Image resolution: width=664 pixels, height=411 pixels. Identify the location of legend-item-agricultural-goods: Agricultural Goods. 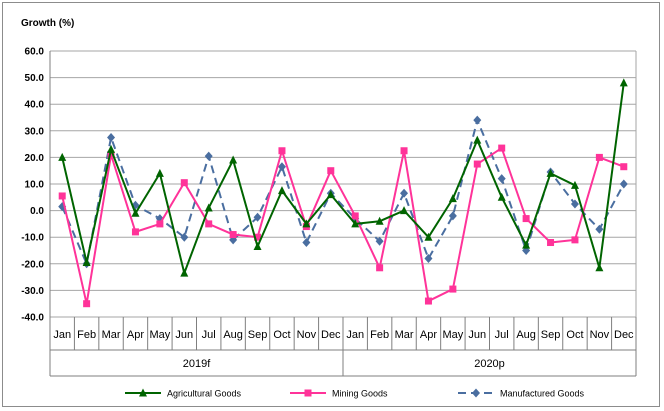
(183, 393).